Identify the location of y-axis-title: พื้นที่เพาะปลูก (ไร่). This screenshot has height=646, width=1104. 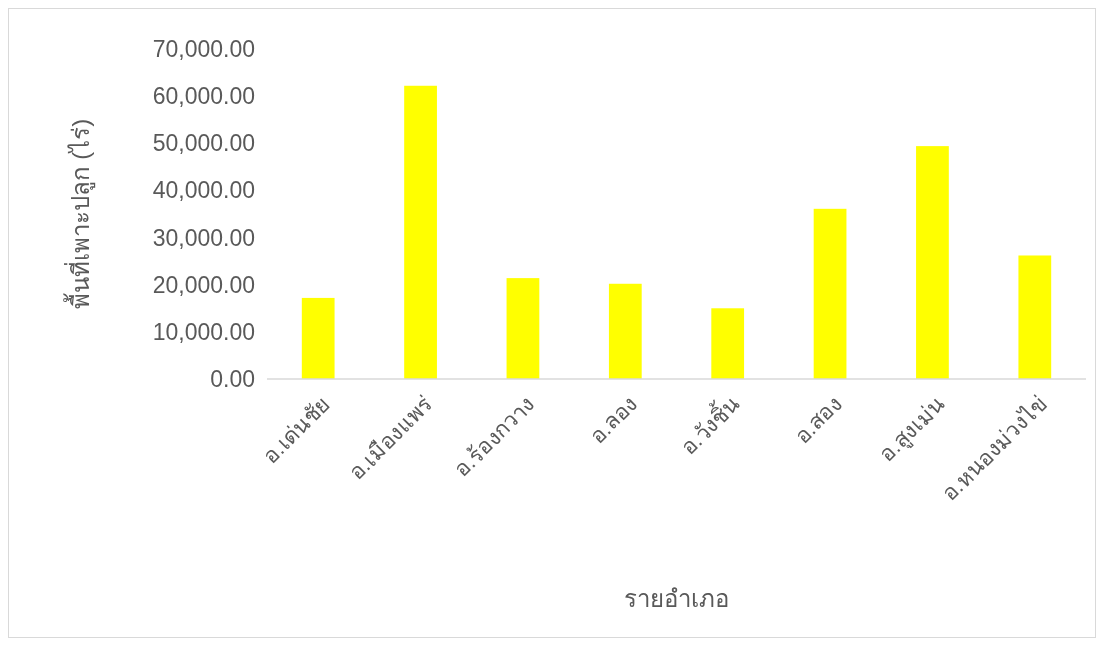
(79, 214).